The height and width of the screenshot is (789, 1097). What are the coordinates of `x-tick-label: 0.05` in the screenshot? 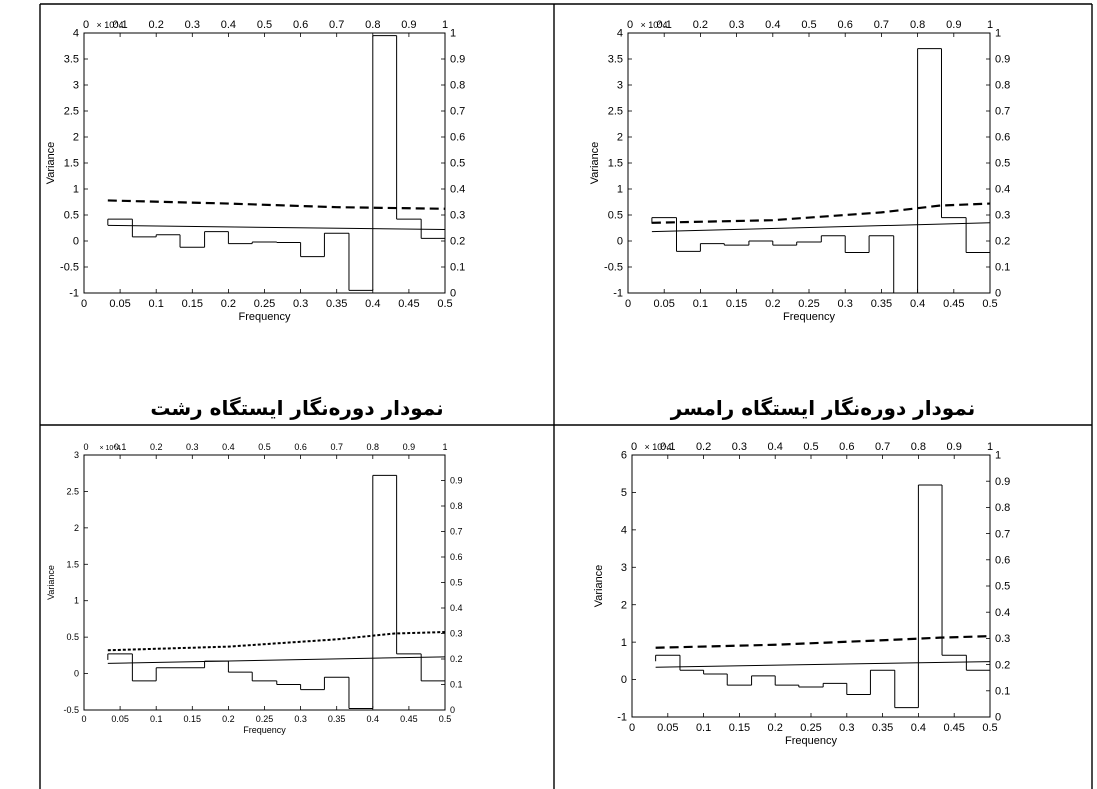 It's located at (663, 304).